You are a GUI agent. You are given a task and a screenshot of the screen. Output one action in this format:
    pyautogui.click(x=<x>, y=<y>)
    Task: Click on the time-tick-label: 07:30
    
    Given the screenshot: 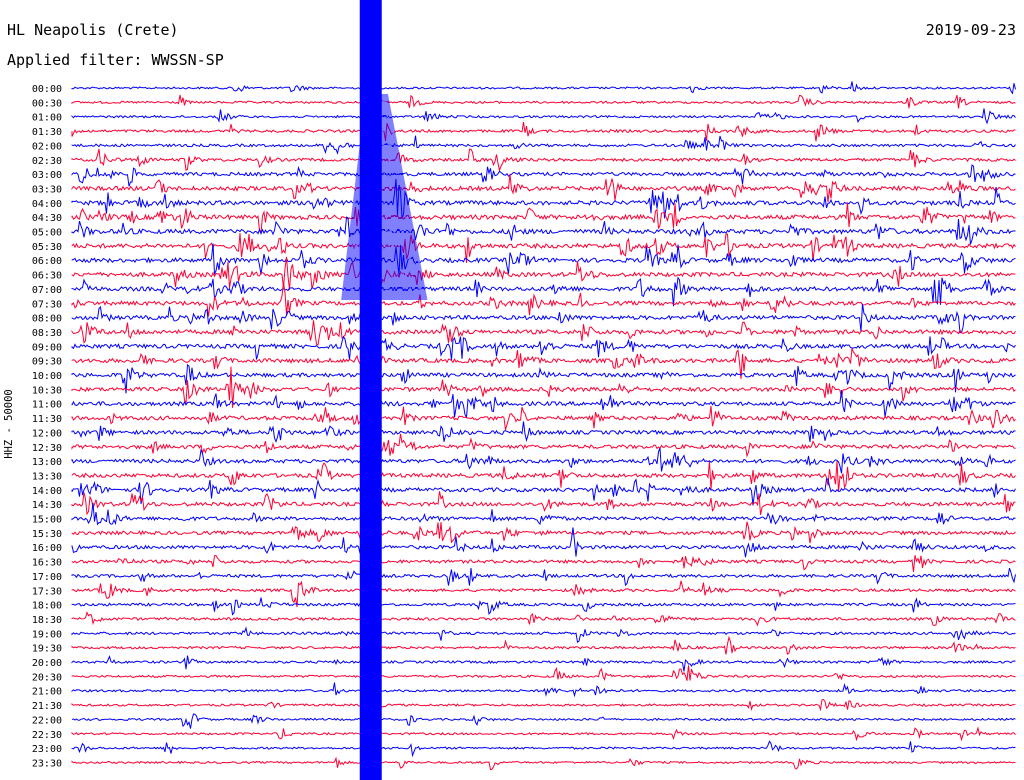 What is the action you would take?
    pyautogui.click(x=47, y=304)
    